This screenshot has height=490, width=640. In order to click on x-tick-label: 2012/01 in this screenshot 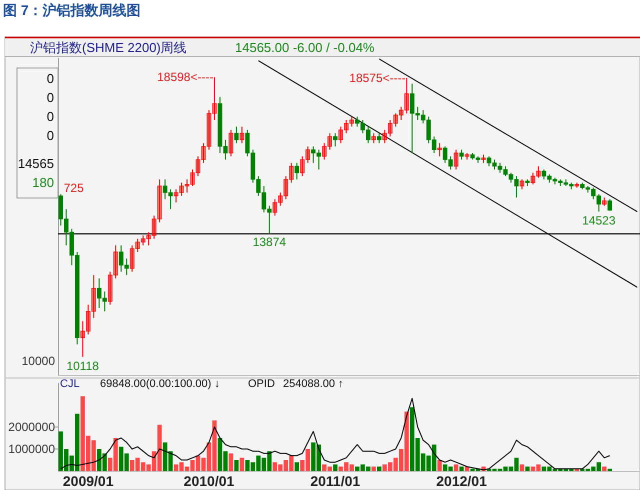, I will do `click(462, 481)`.